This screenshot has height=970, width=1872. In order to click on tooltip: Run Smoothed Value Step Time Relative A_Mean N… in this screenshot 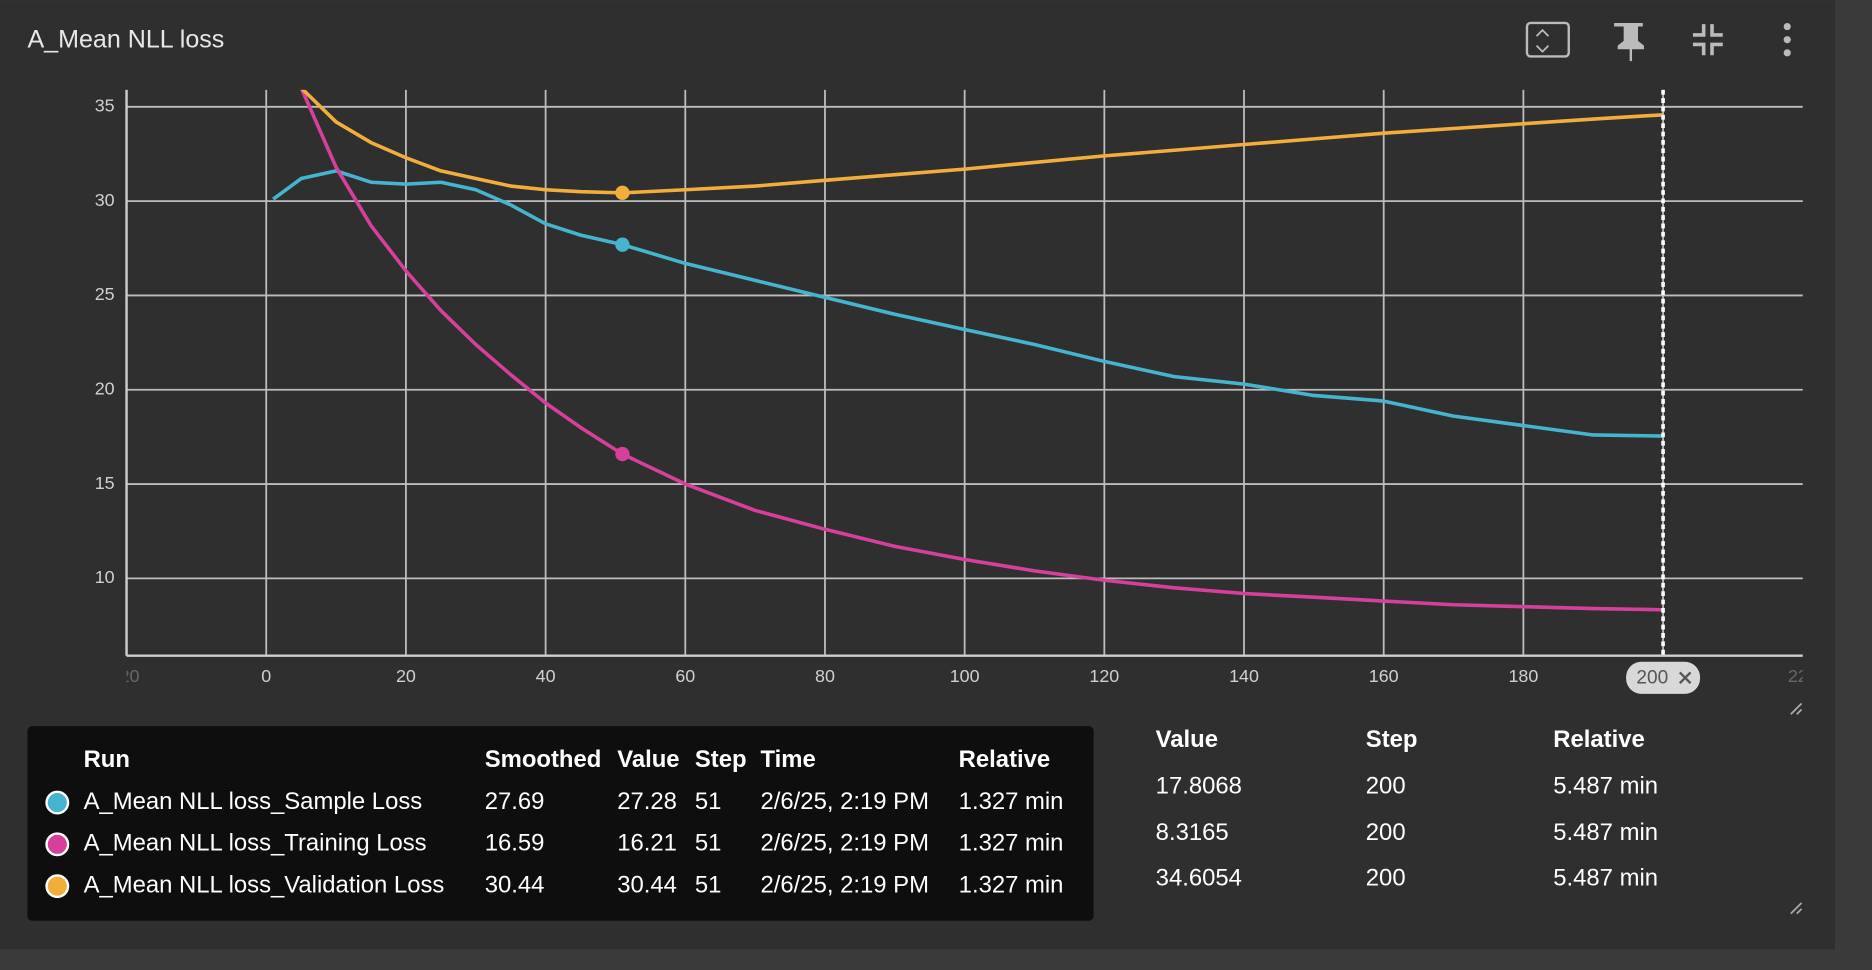, I will do `click(560, 823)`.